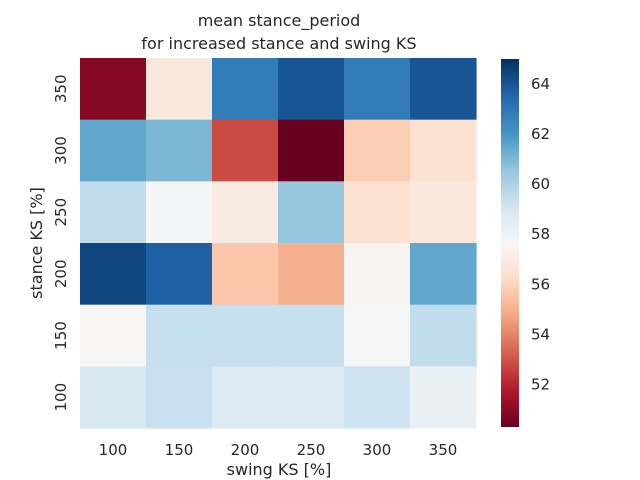  What do you see at coordinates (61, 335) in the screenshot?
I see `y-tick-label: 150` at bounding box center [61, 335].